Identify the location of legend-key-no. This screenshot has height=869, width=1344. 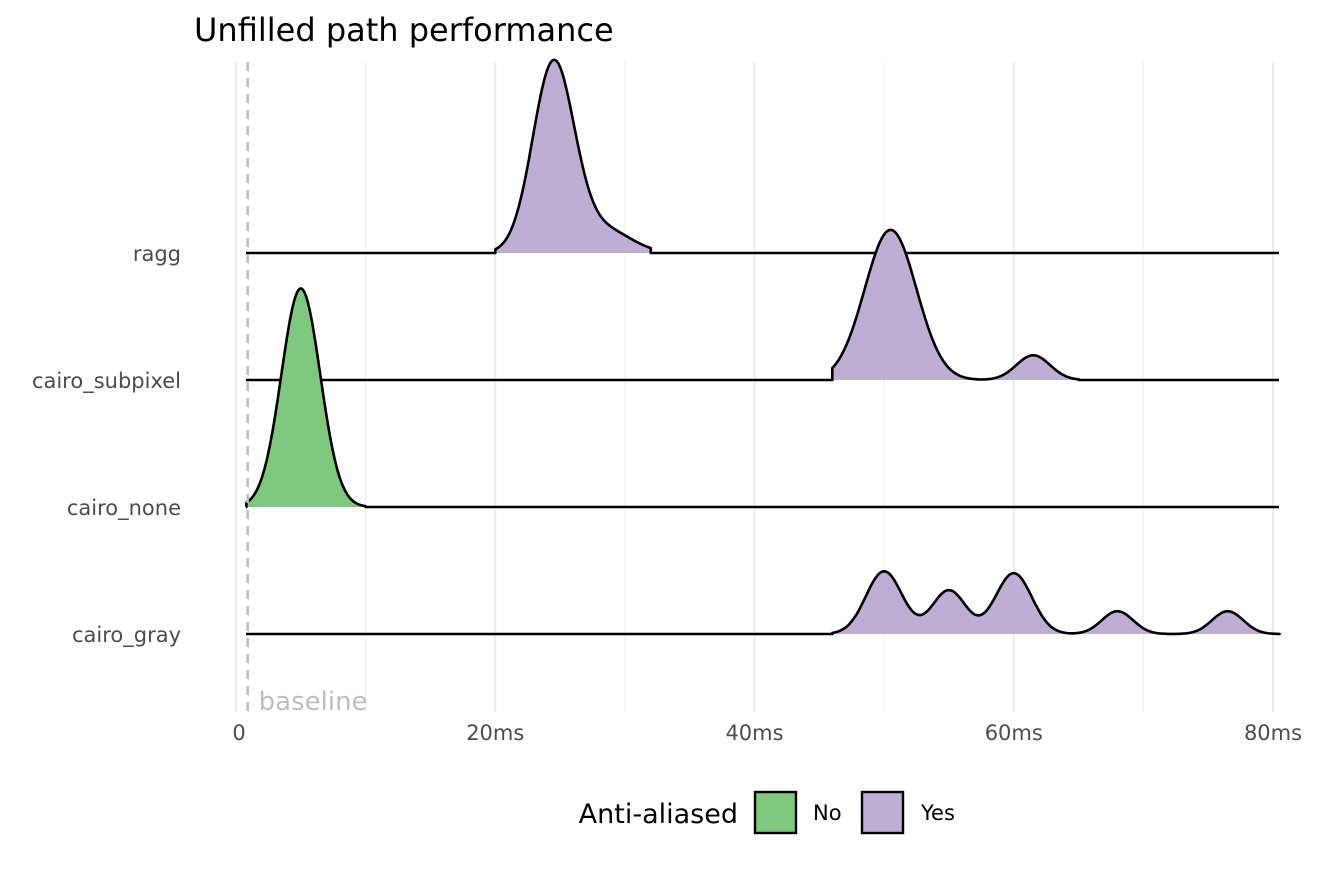
(775, 812).